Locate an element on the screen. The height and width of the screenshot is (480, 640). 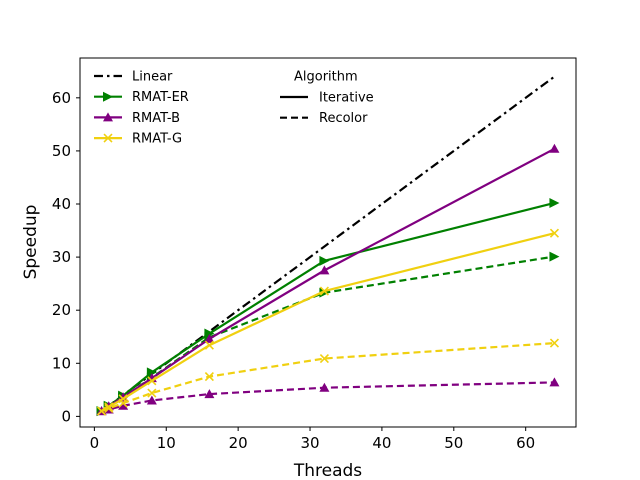
series-rmat-g-recolor-point-3-stroke-b is located at coordinates (152, 393).